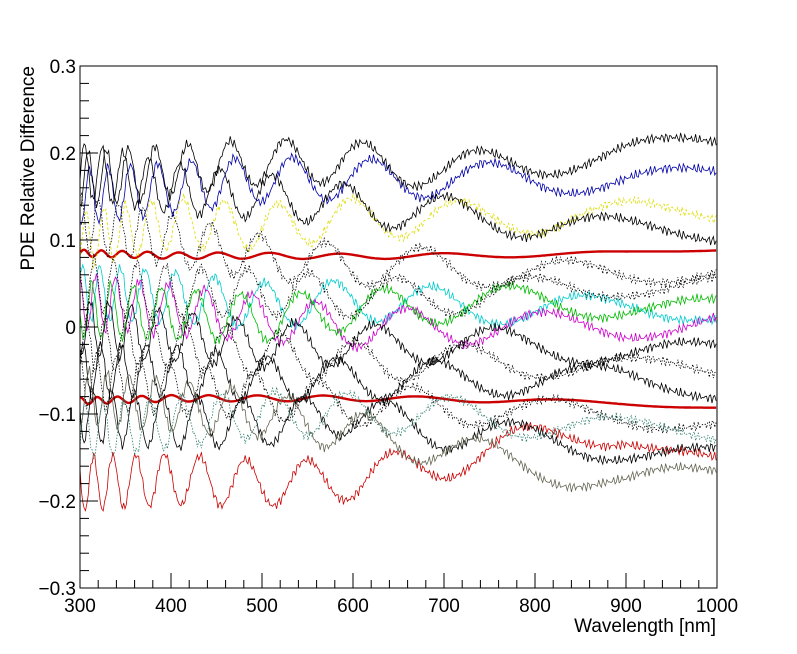  Describe the element at coordinates (171, 606) in the screenshot. I see `x-tick-label: 400` at that location.